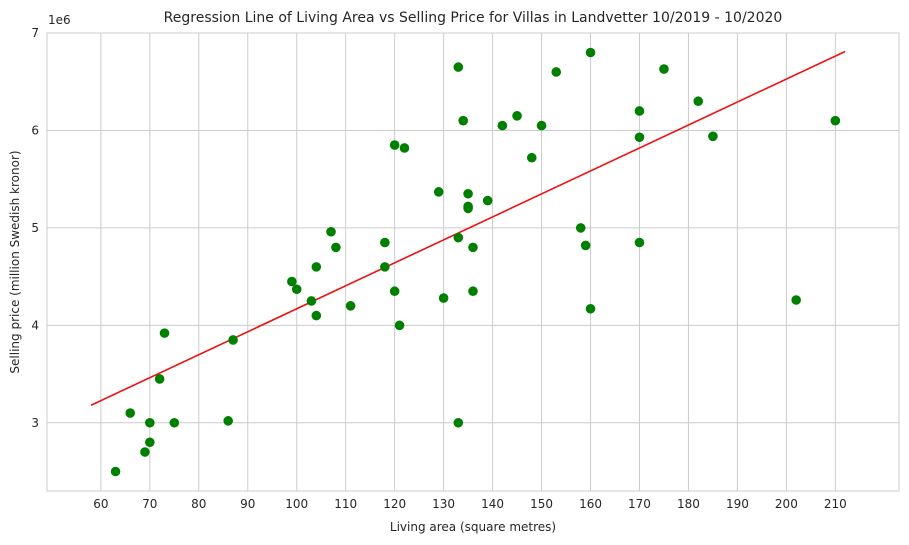  What do you see at coordinates (198, 504) in the screenshot?
I see `x-tick-label: 80` at bounding box center [198, 504].